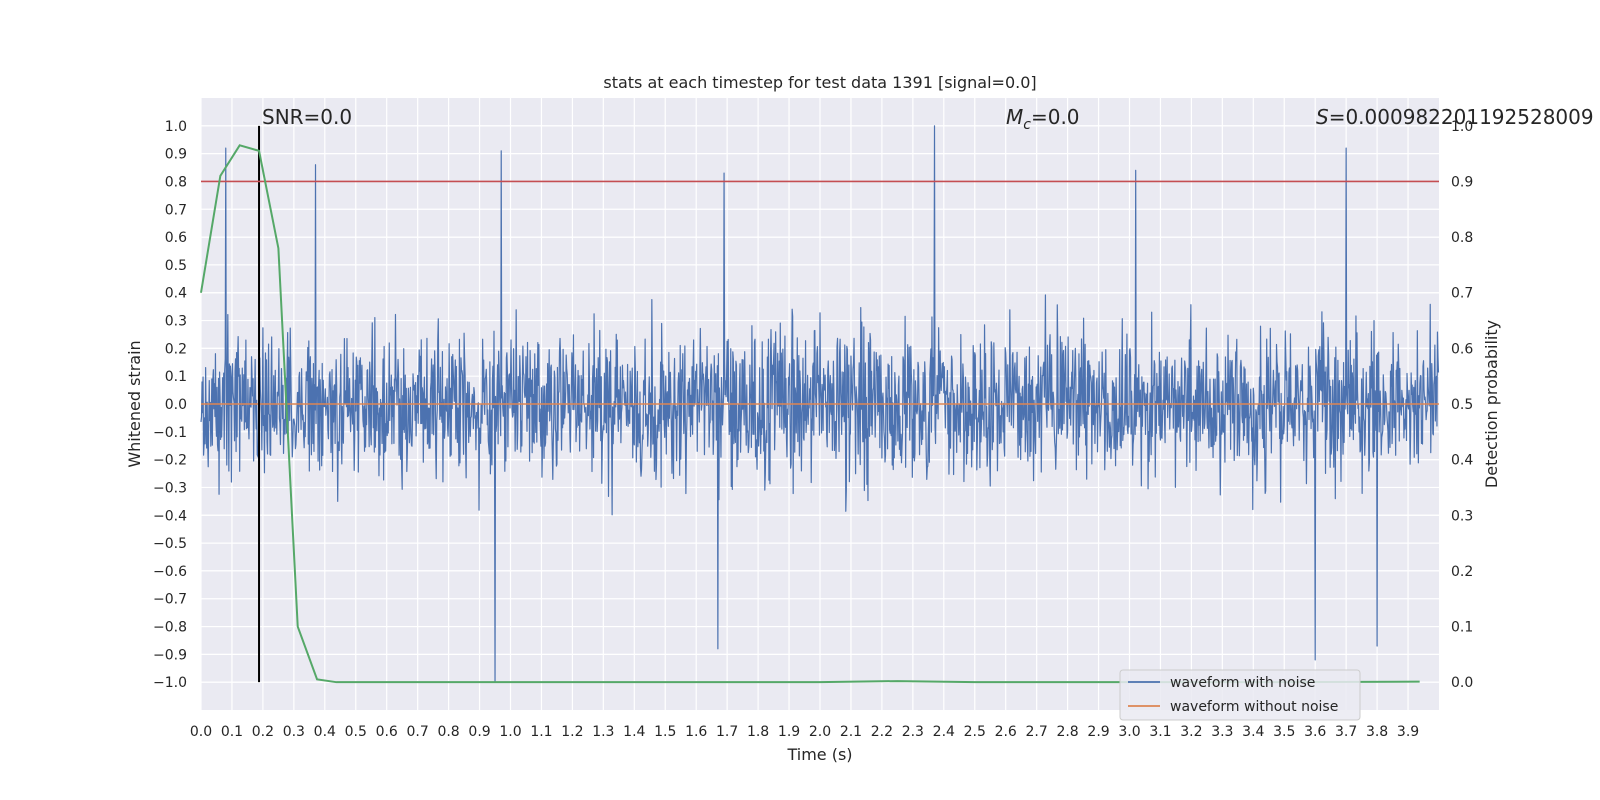  I want to click on y2-tick-label: 0.0, so click(1462, 683).